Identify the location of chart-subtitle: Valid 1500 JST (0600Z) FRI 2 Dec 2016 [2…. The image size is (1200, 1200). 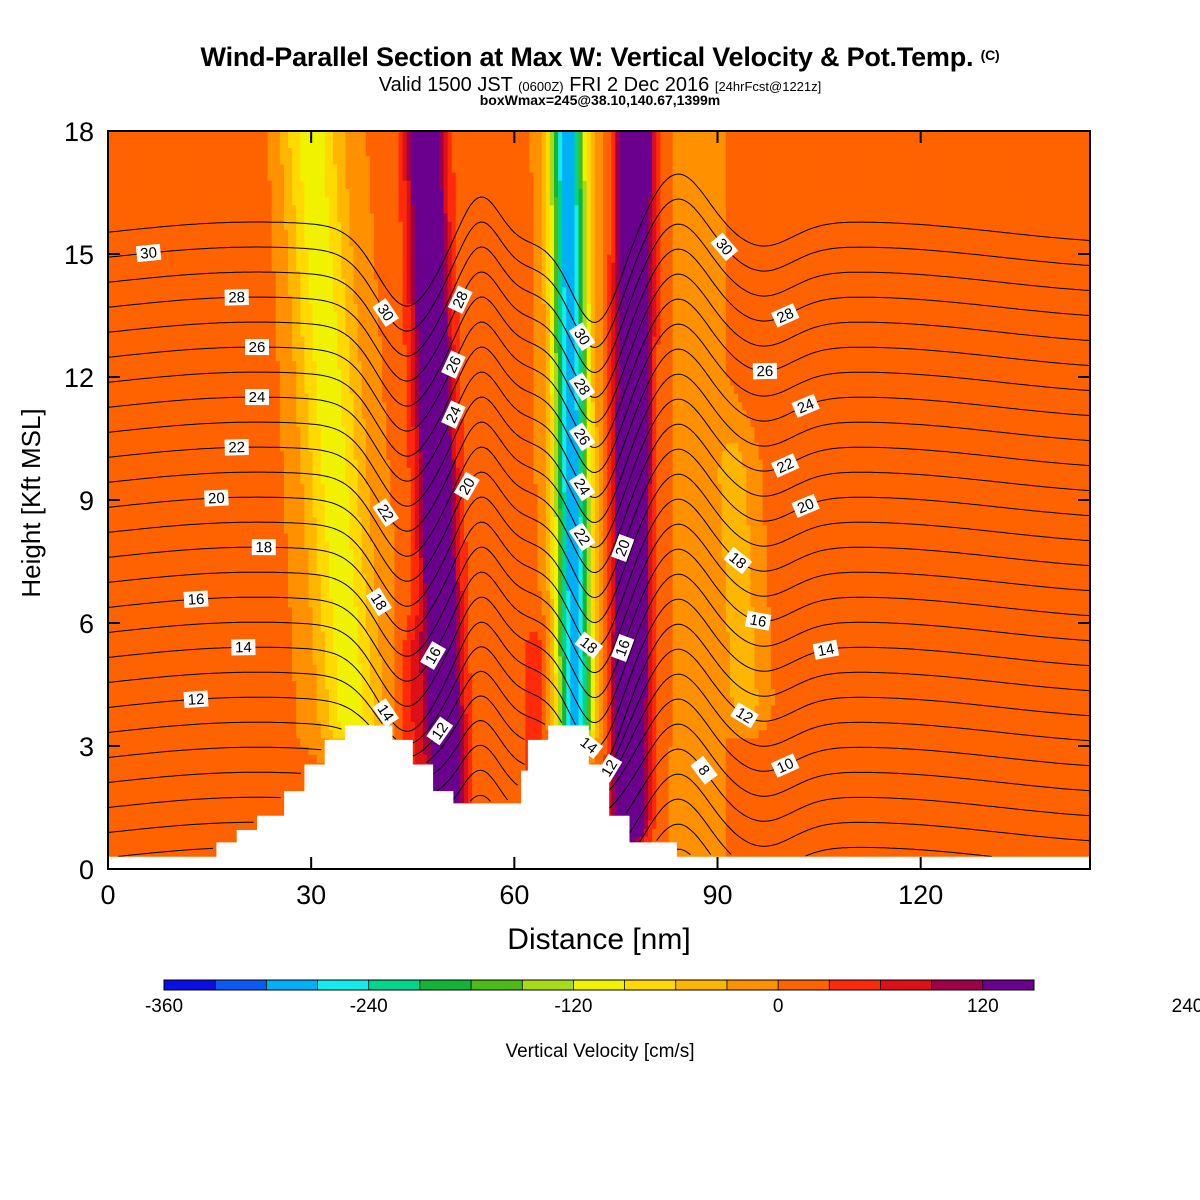
(600, 85).